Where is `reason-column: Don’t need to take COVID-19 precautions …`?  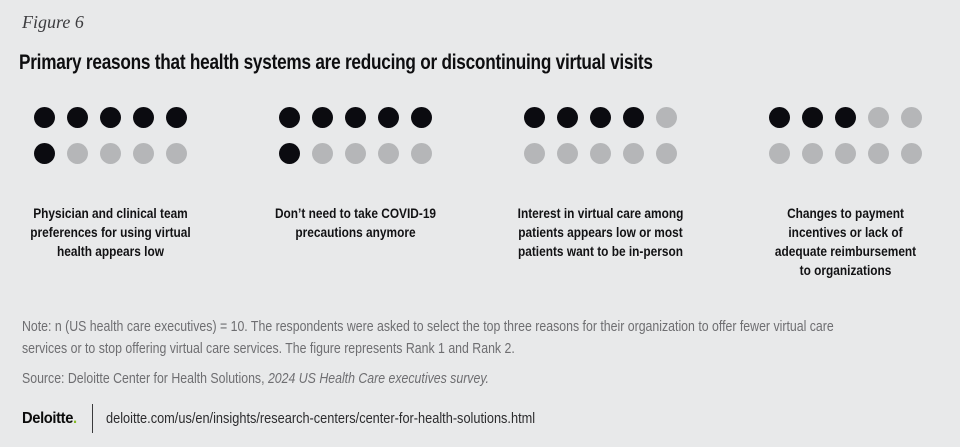
reason-column: Don’t need to take COVID-19 precautions … is located at coordinates (355, 174).